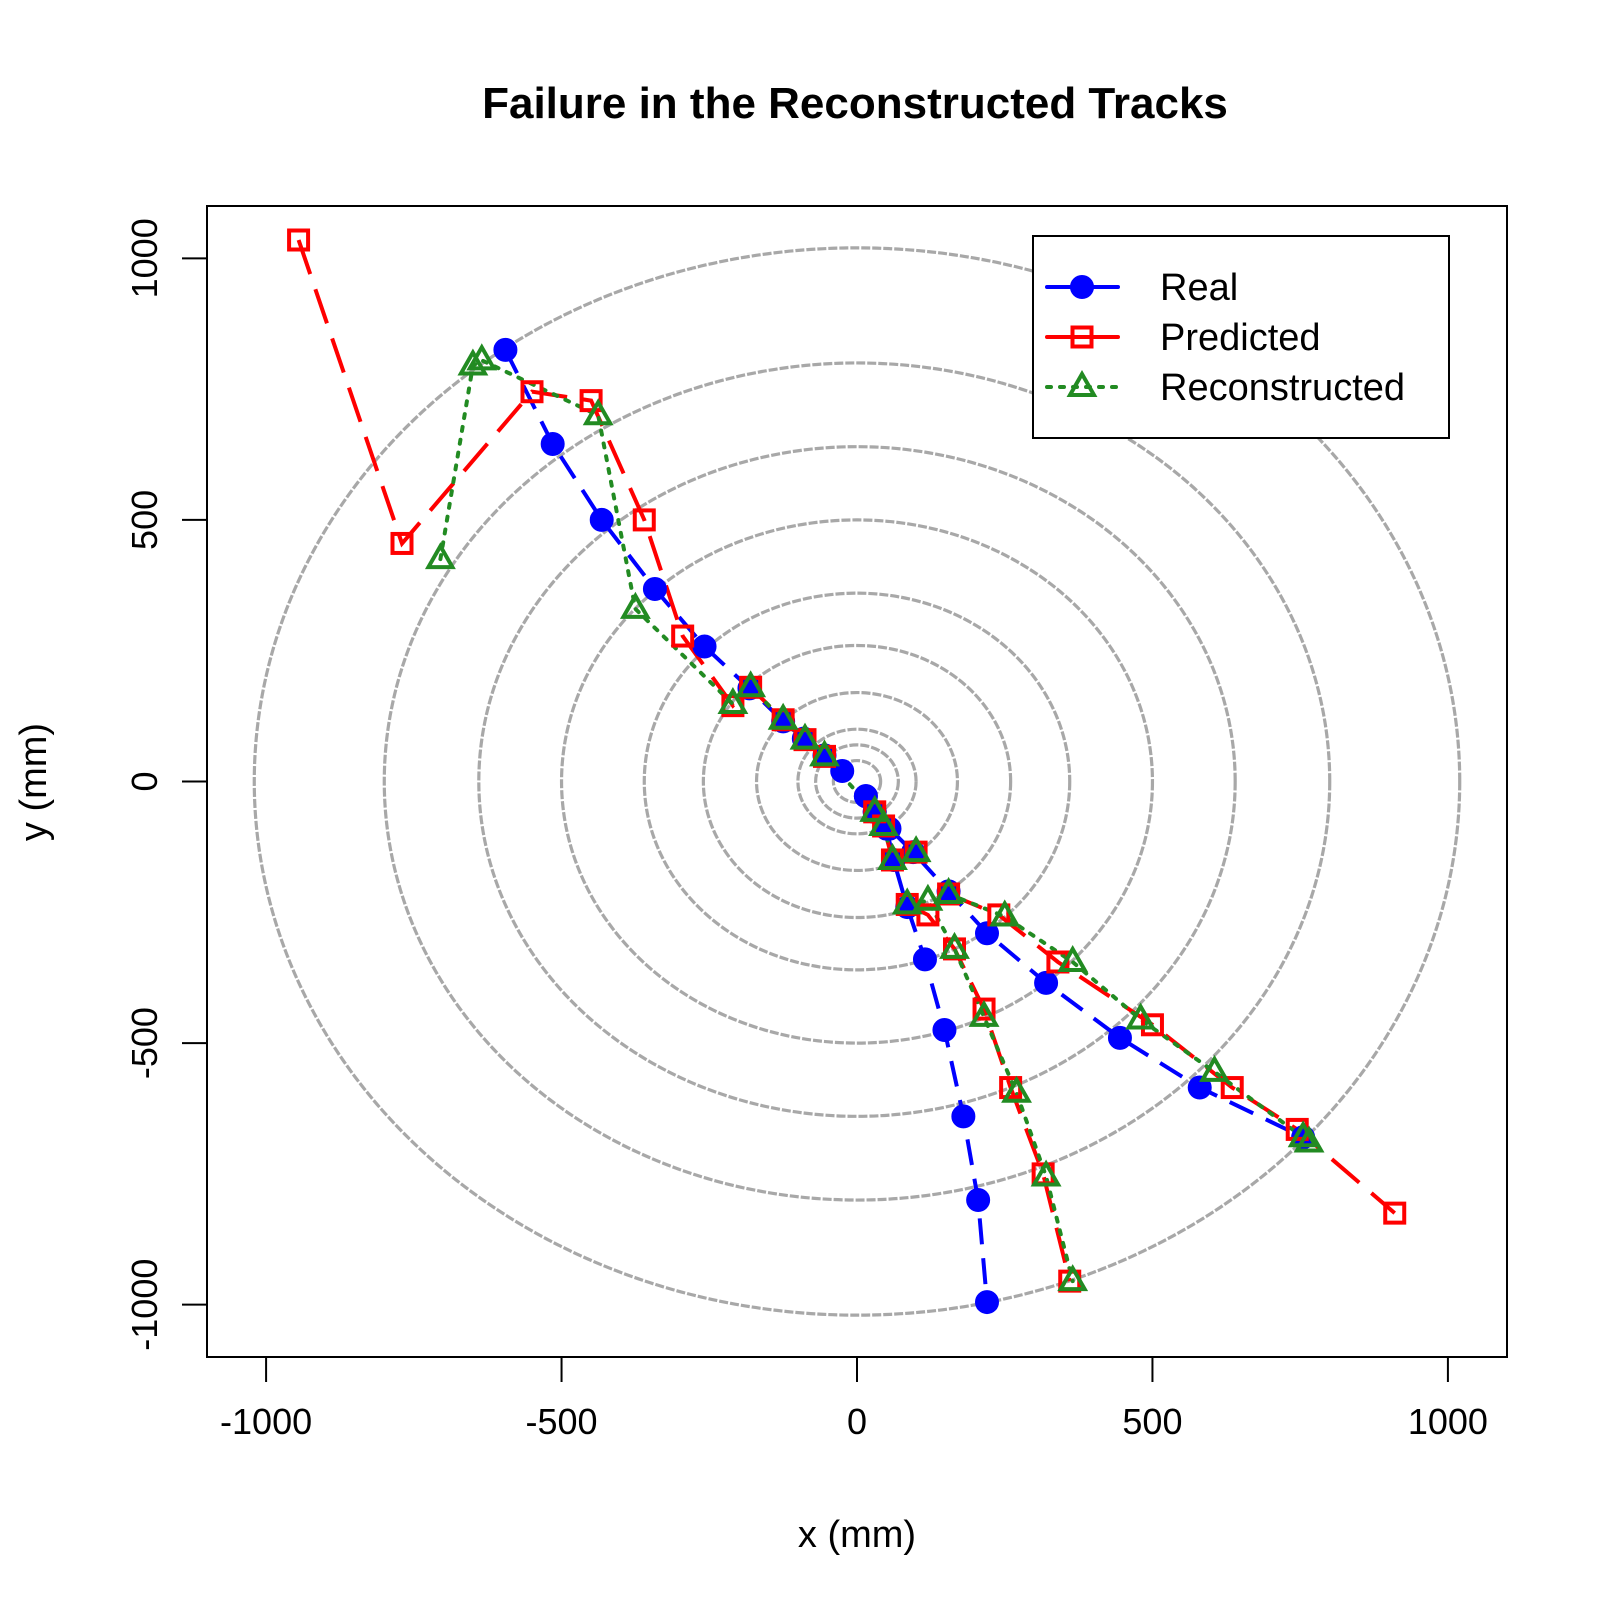 The image size is (1600, 1600). I want to click on x-tick-label: 500, so click(1152, 1421).